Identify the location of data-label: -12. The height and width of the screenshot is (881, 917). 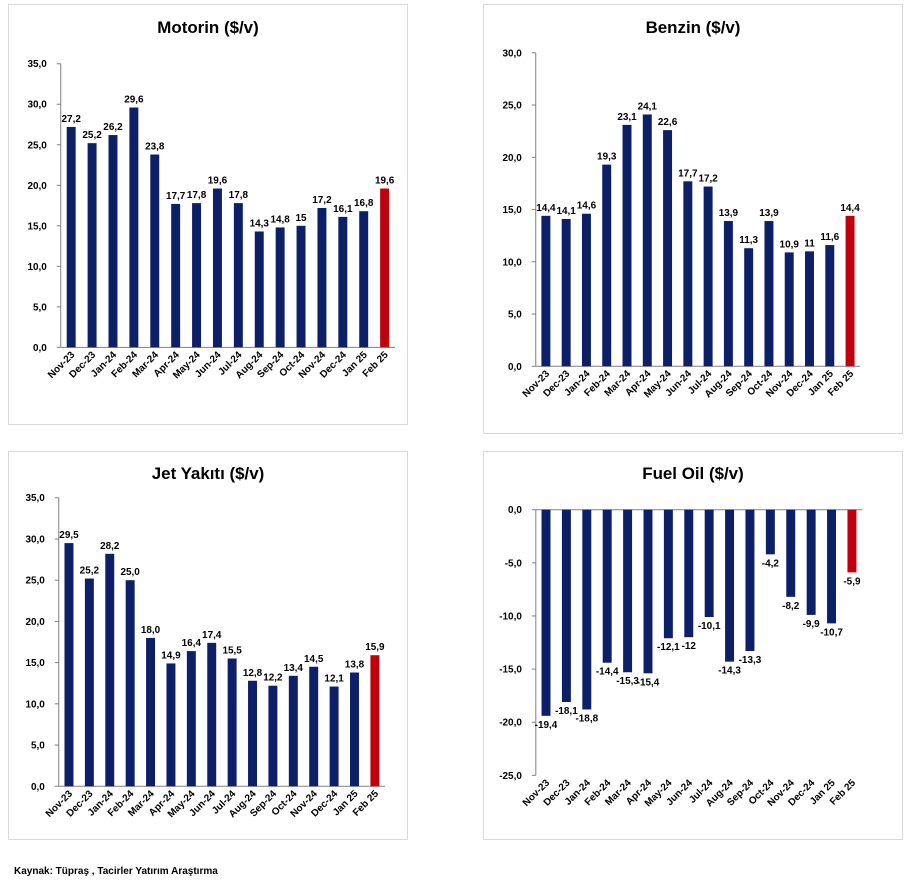
(689, 646).